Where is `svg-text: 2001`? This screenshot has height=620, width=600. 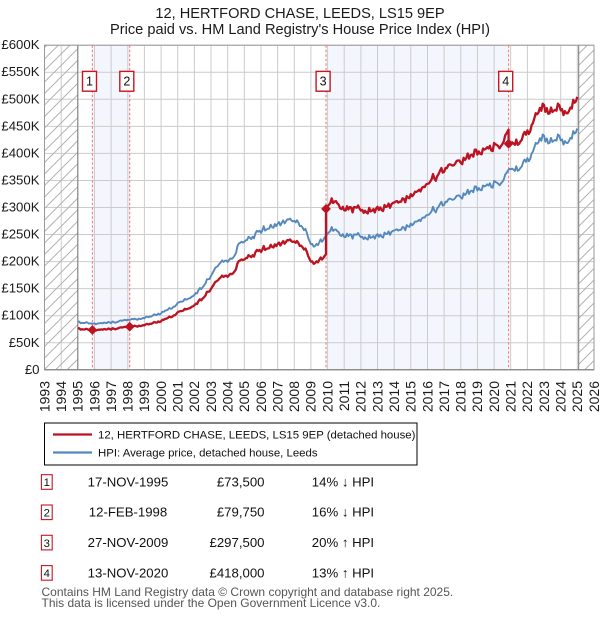
svg-text: 2001 is located at coordinates (178, 396).